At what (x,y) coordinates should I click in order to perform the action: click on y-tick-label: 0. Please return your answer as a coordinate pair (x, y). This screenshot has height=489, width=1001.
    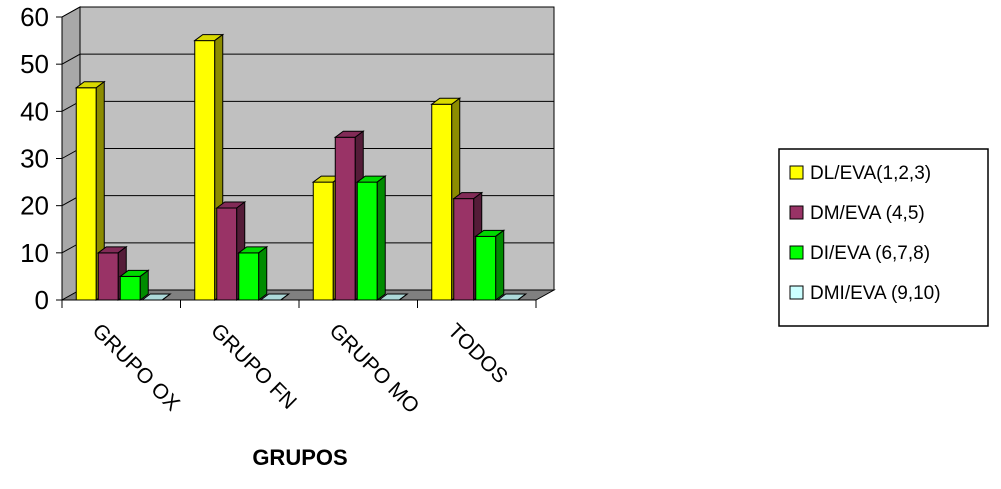
    Looking at the image, I should click on (42, 300).